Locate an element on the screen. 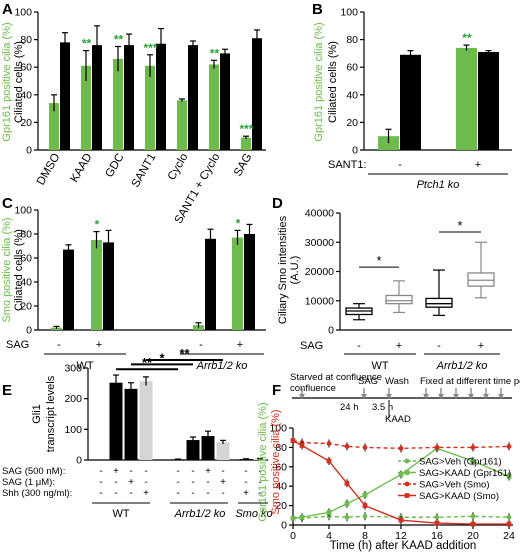  f-y-tick-label: 100 is located at coordinates (278, 429).